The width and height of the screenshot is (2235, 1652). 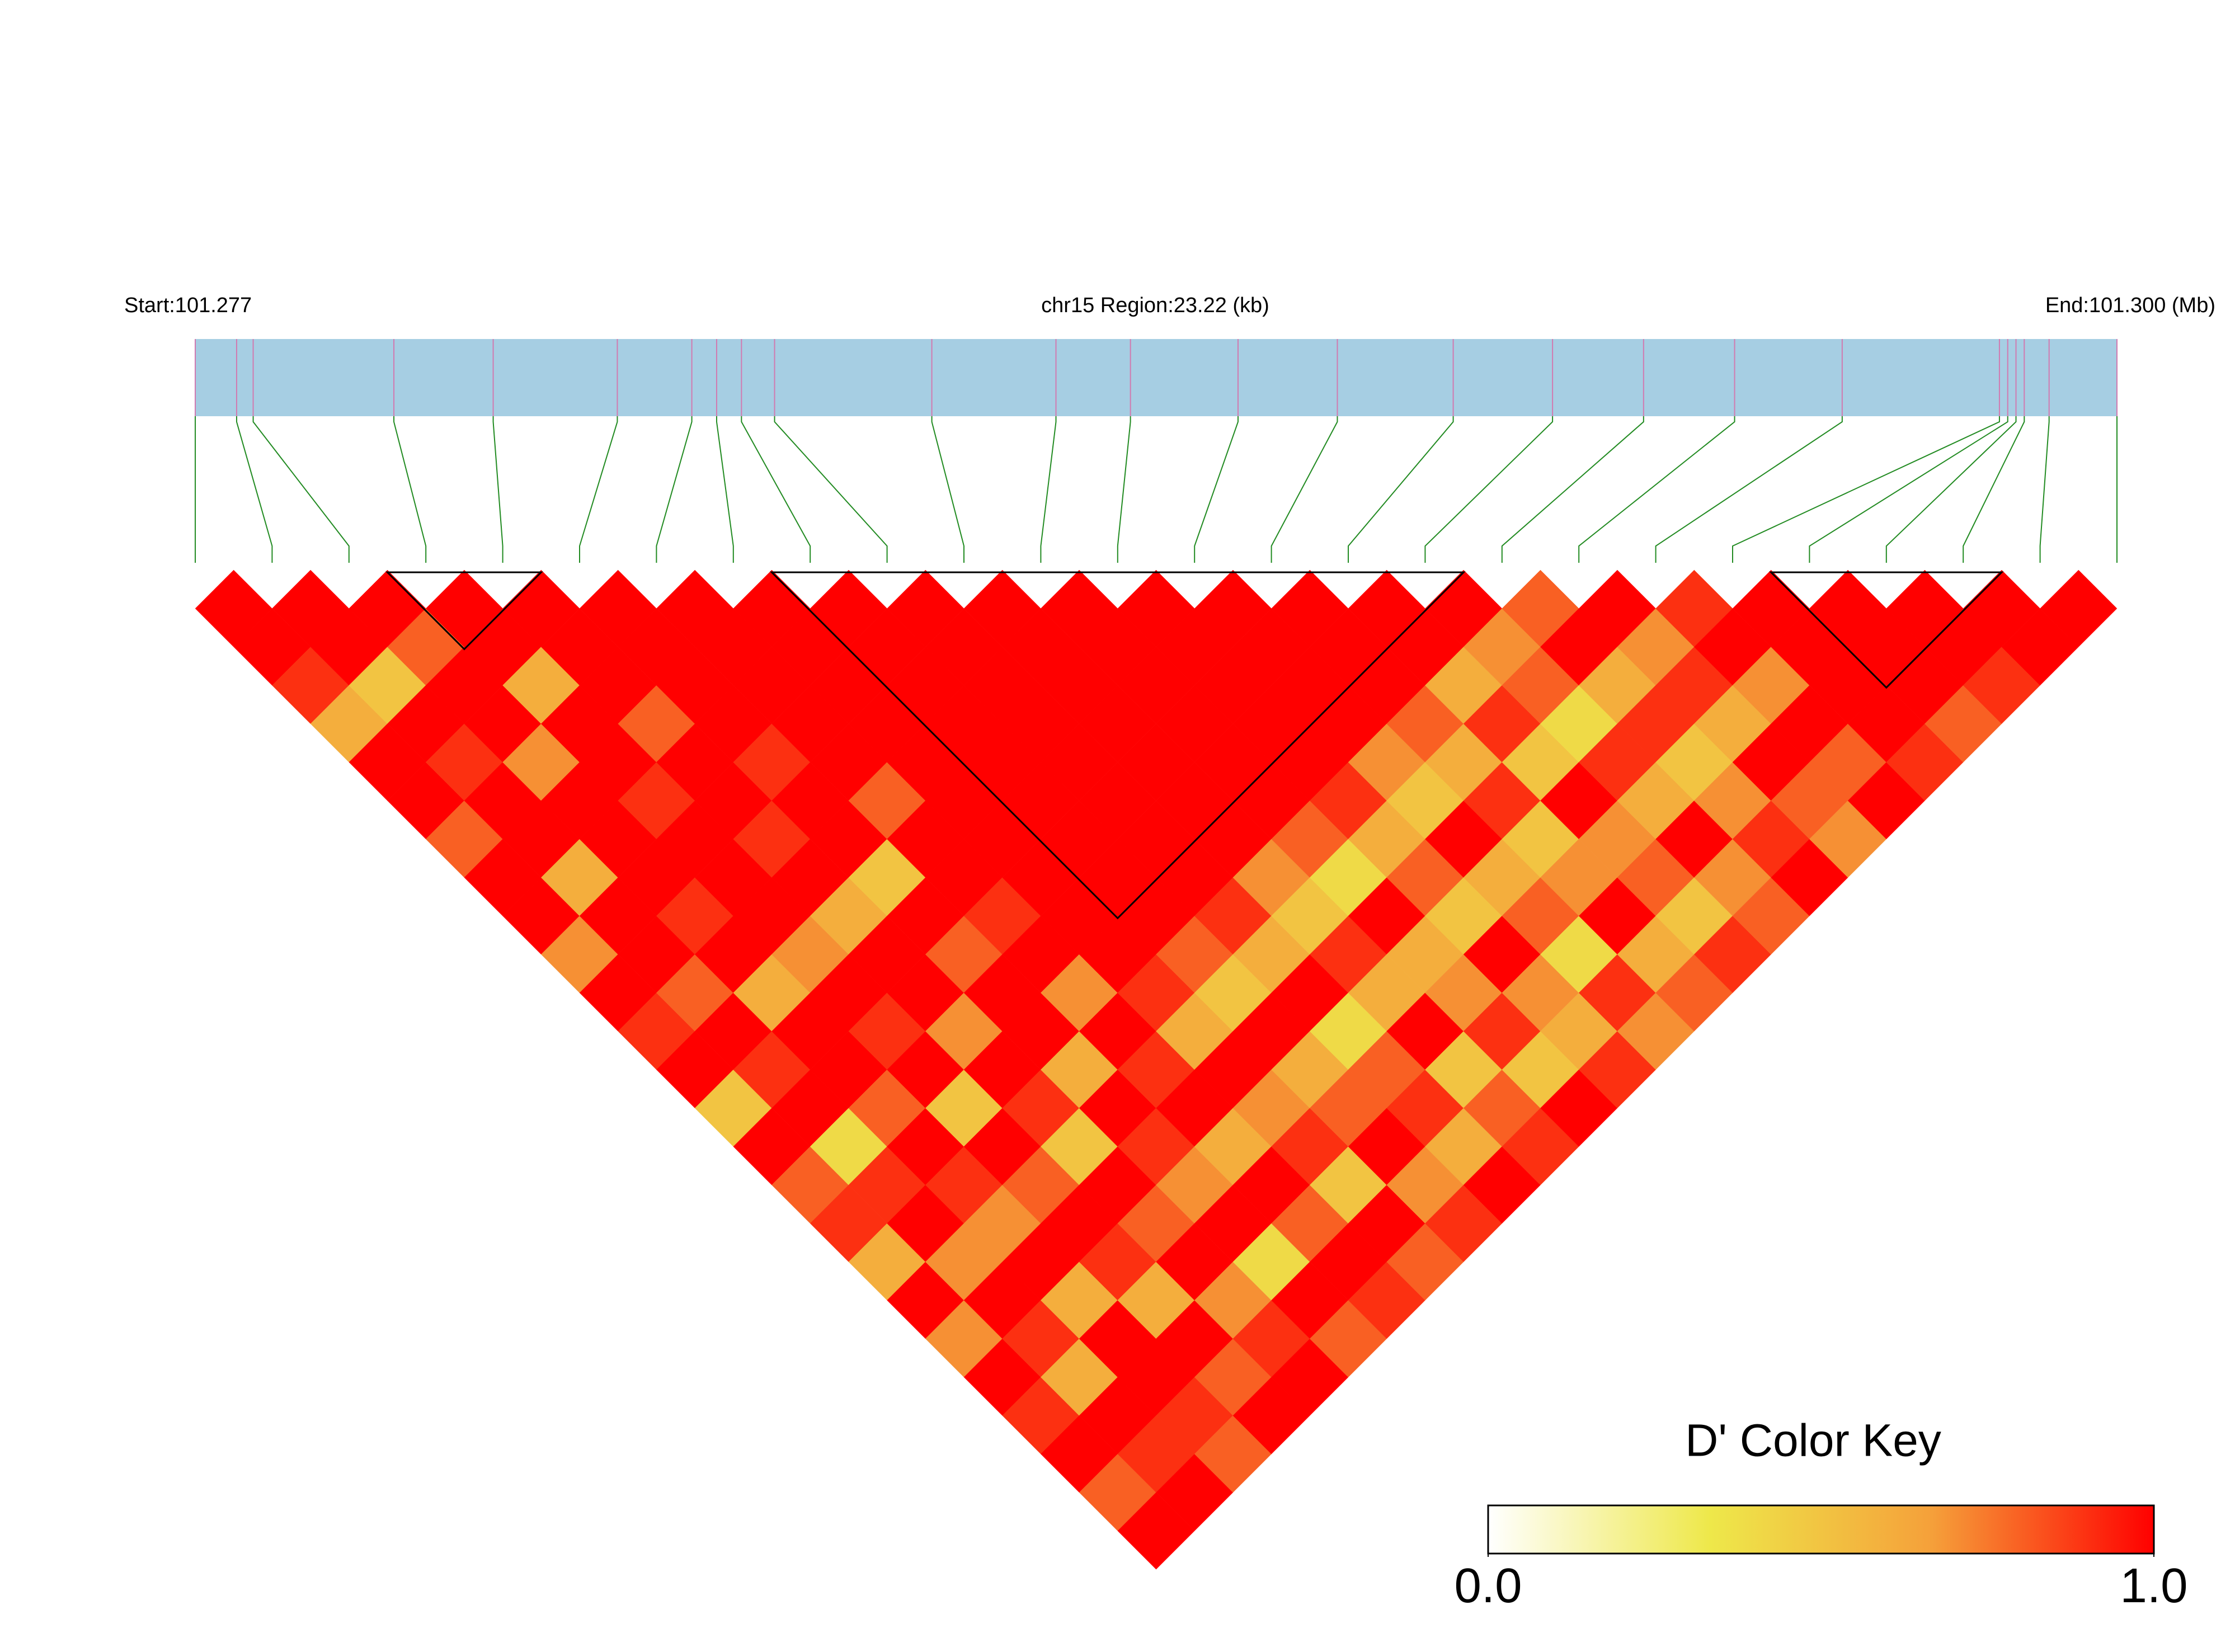 I want to click on region-label: chr15 Region:23.22 (kb), so click(x=1155, y=306).